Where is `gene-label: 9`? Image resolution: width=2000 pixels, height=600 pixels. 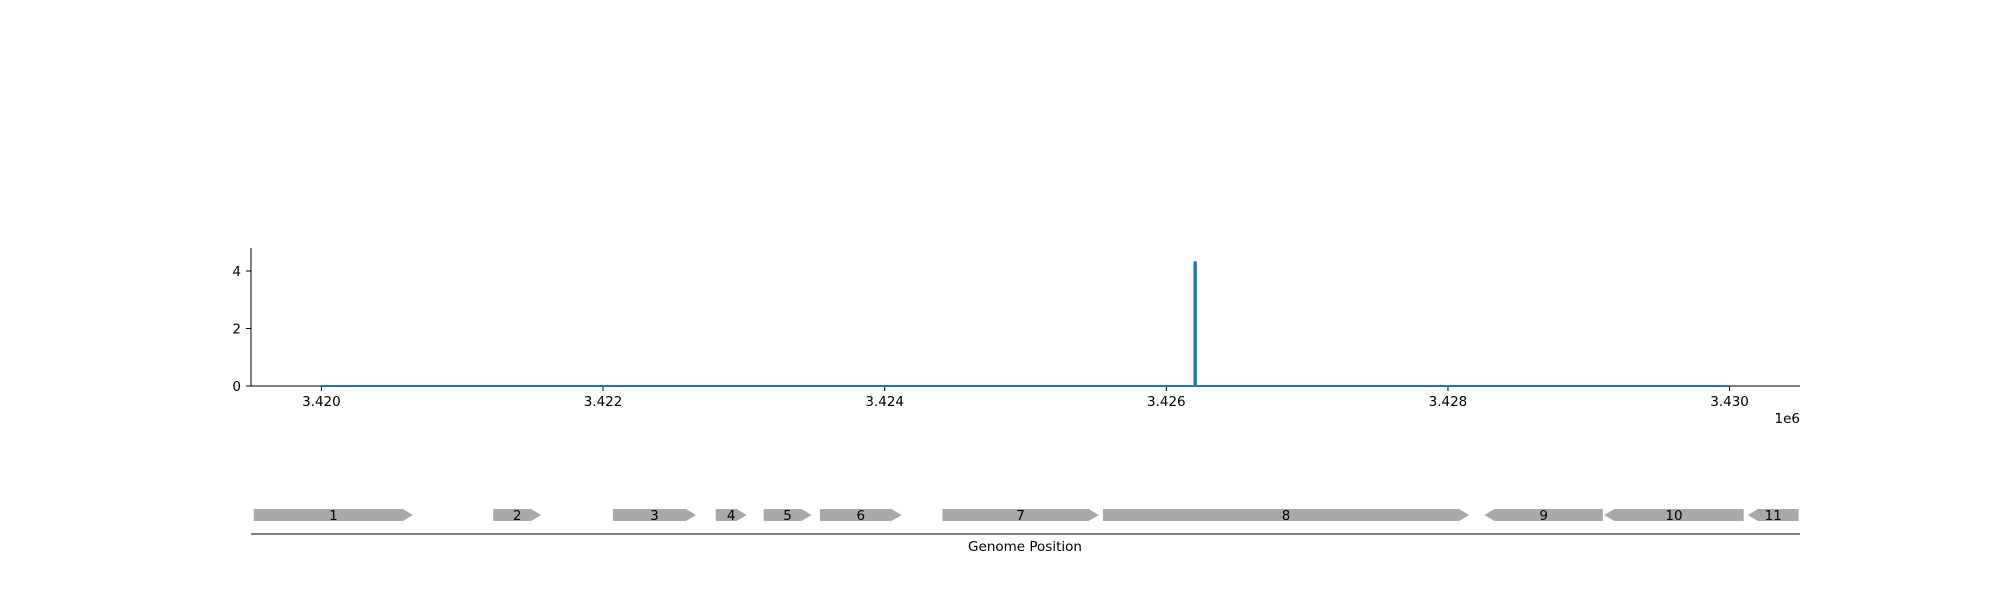 gene-label: 9 is located at coordinates (1543, 516).